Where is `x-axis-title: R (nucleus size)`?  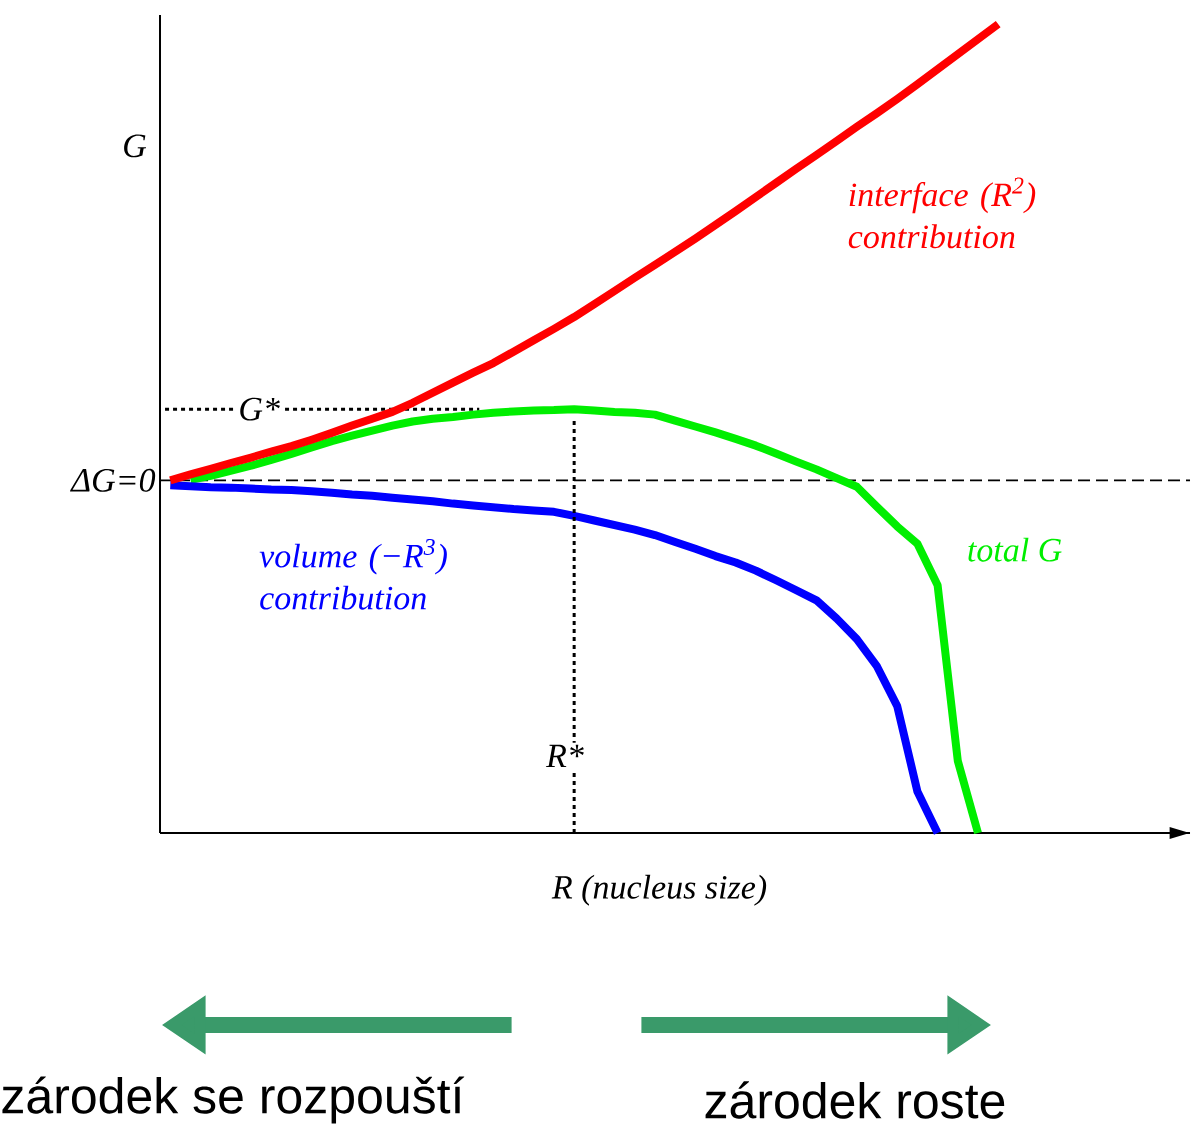
x-axis-title: R (nucleus size) is located at coordinates (659, 890).